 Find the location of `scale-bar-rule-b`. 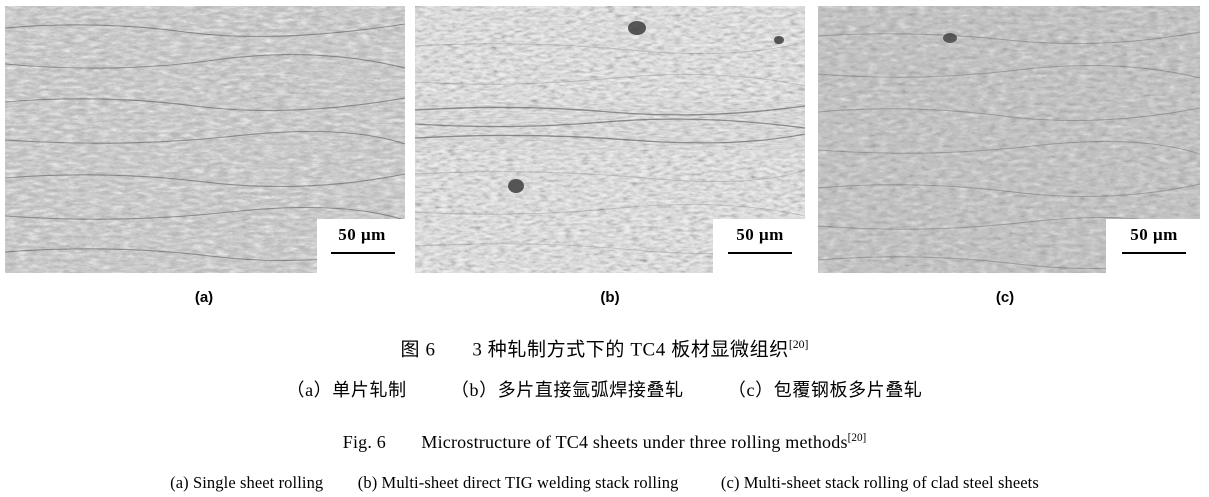

scale-bar-rule-b is located at coordinates (760, 253).